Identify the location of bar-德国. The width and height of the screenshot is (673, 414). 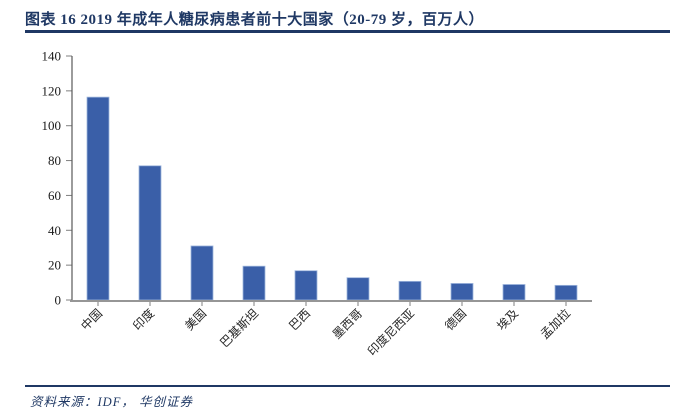
(462, 292).